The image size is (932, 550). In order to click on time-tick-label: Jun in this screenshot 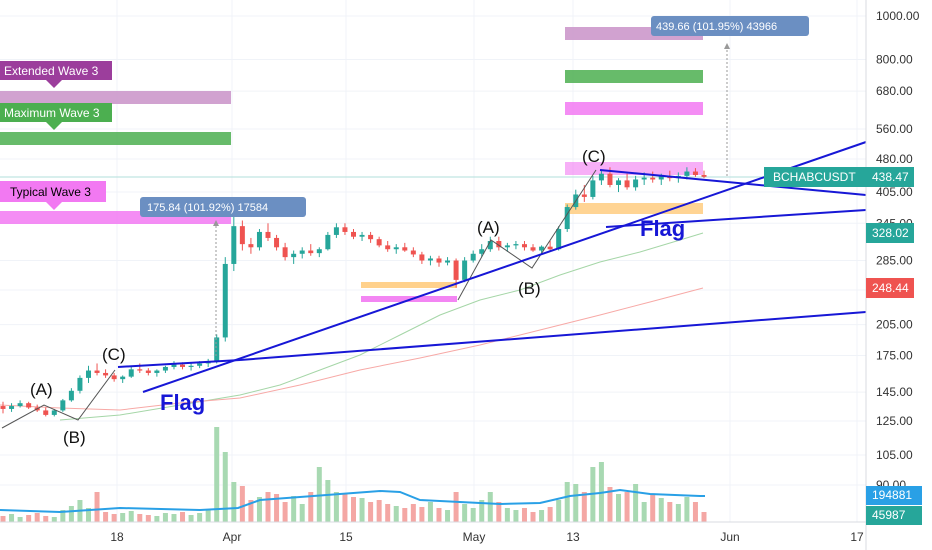, I will do `click(729, 537)`.